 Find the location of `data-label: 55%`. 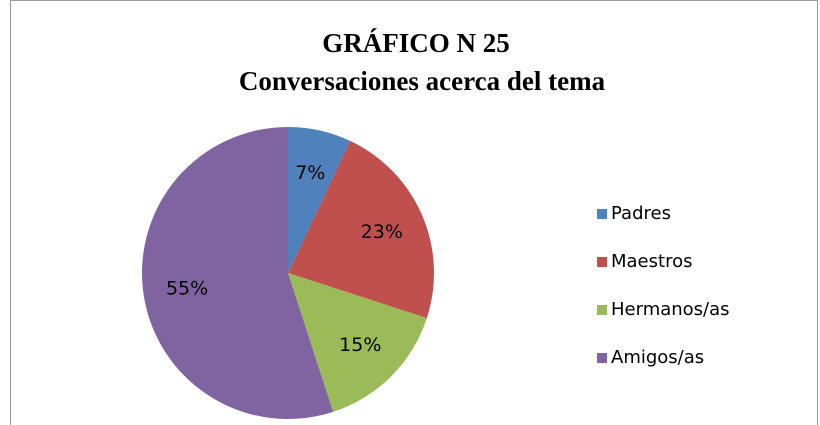

data-label: 55% is located at coordinates (187, 288).